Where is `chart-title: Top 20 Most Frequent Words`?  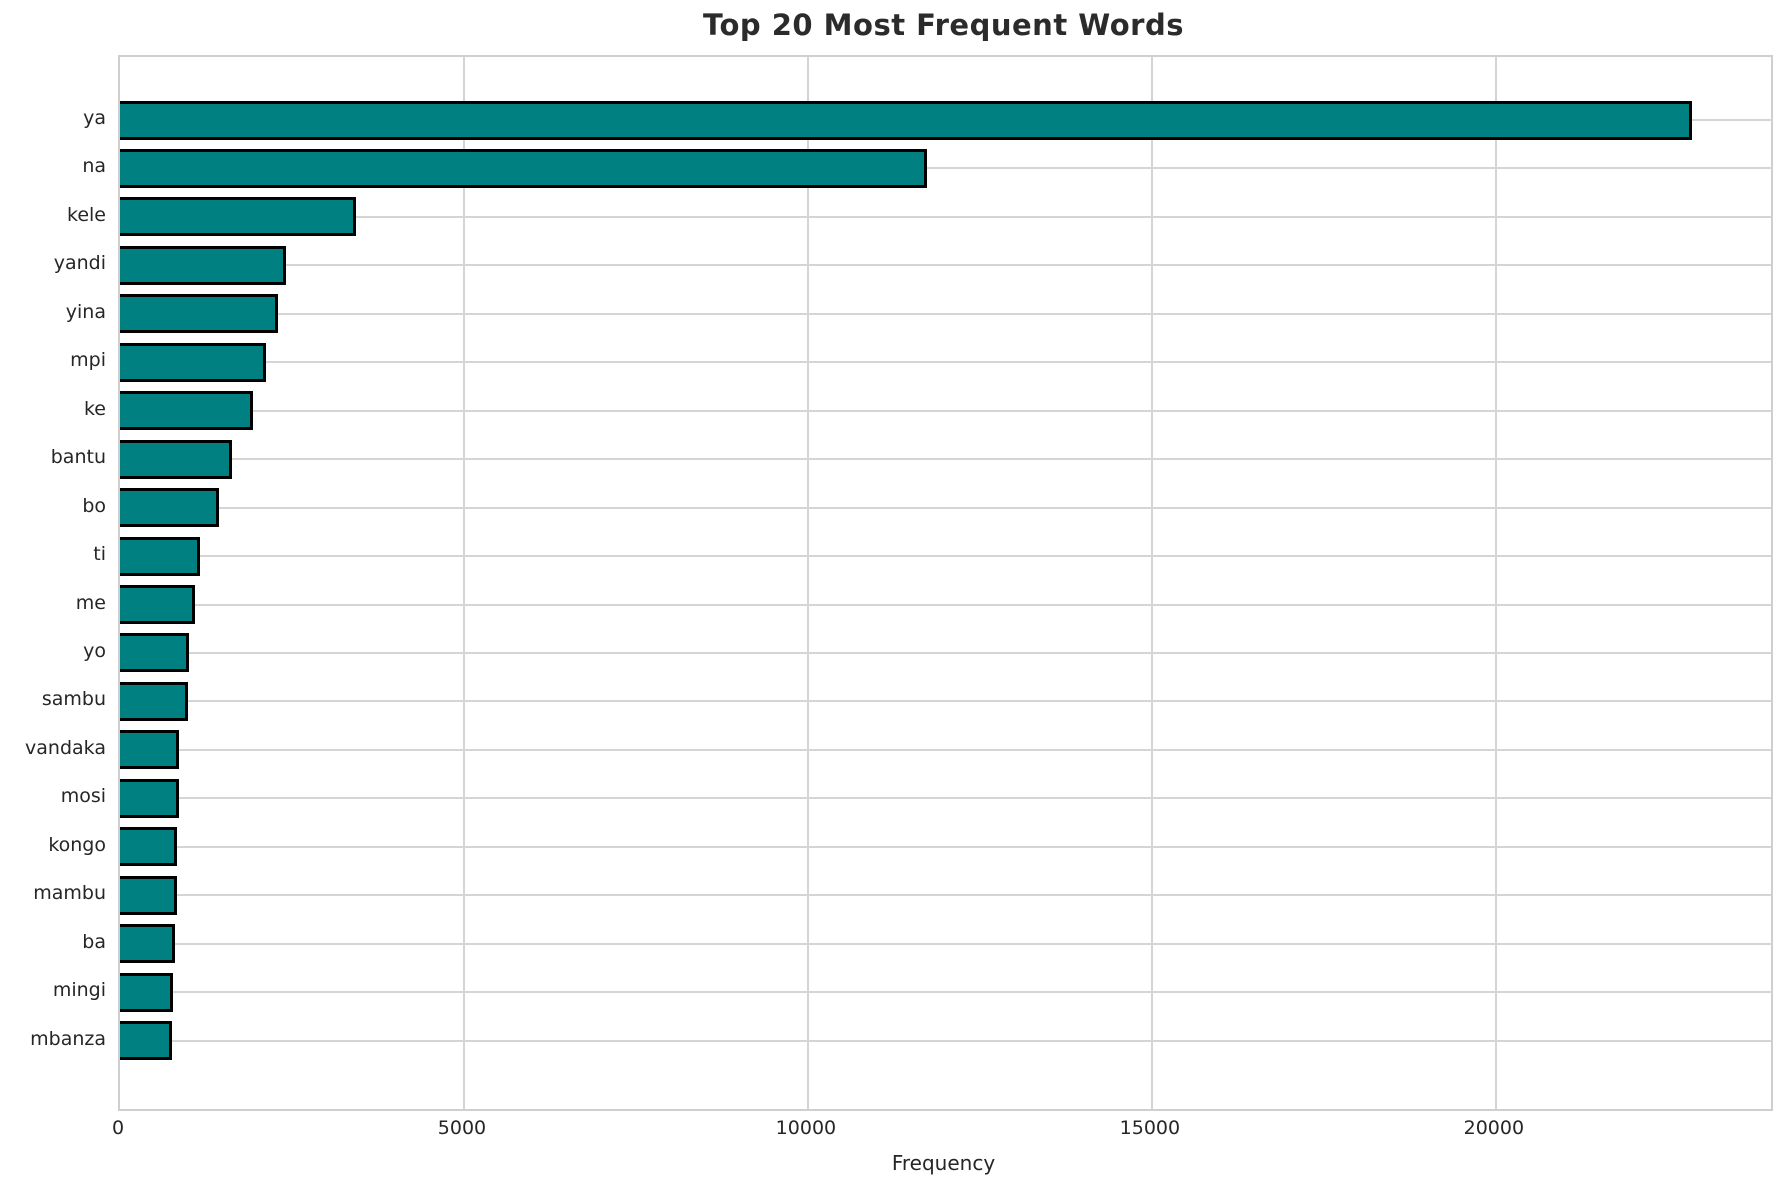
chart-title: Top 20 Most Frequent Words is located at coordinates (943, 25).